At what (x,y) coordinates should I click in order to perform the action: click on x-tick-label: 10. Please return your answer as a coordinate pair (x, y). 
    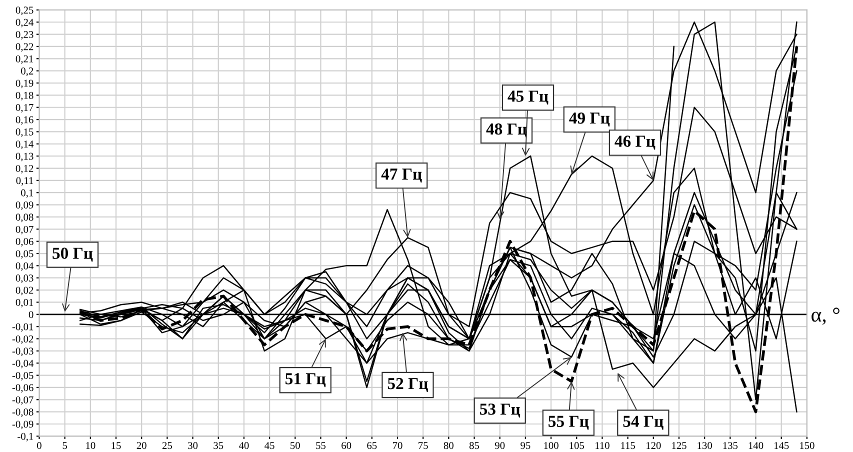
    Looking at the image, I should click on (91, 446).